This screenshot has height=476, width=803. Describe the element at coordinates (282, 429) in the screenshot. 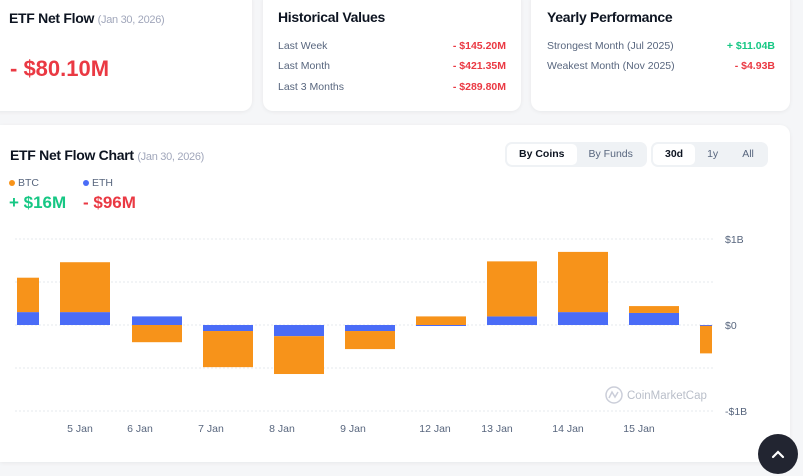

I see `x-tick-label: 8 Jan` at that location.